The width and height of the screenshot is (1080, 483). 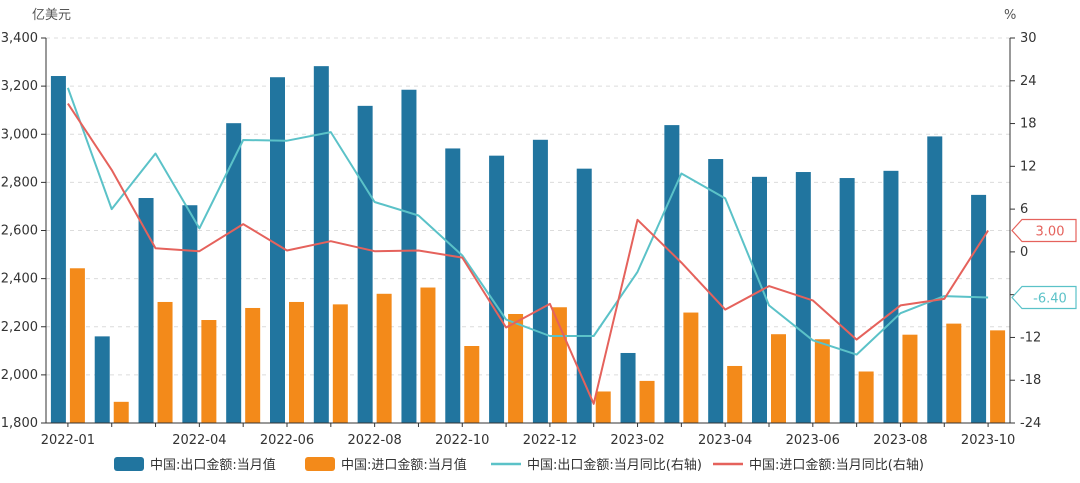 What do you see at coordinates (1010, 15) in the screenshot?
I see `right-axis-unit: %` at bounding box center [1010, 15].